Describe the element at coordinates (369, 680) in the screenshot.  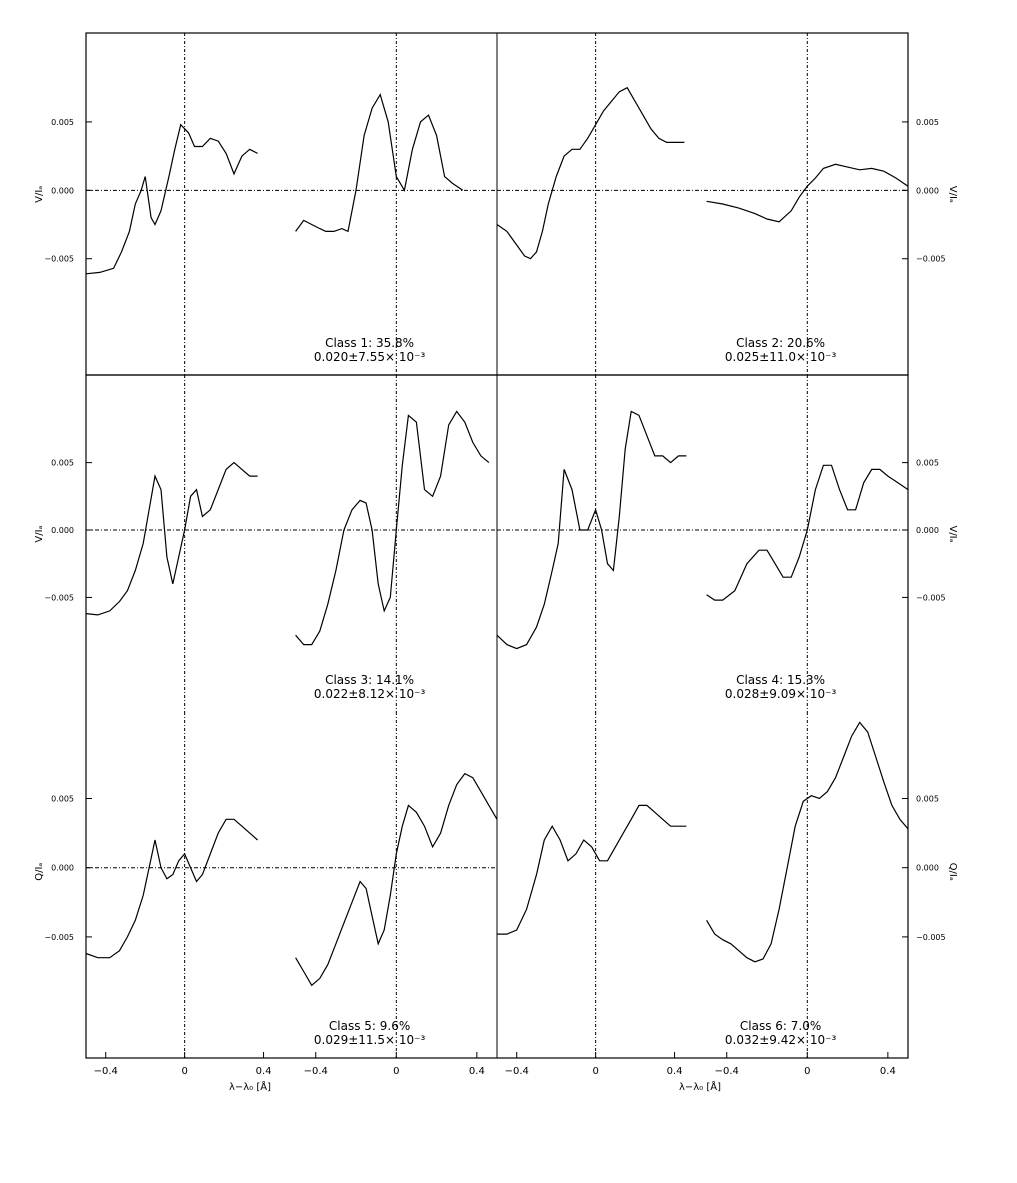
I see `class-label: Class 3: 14.1%` at that location.